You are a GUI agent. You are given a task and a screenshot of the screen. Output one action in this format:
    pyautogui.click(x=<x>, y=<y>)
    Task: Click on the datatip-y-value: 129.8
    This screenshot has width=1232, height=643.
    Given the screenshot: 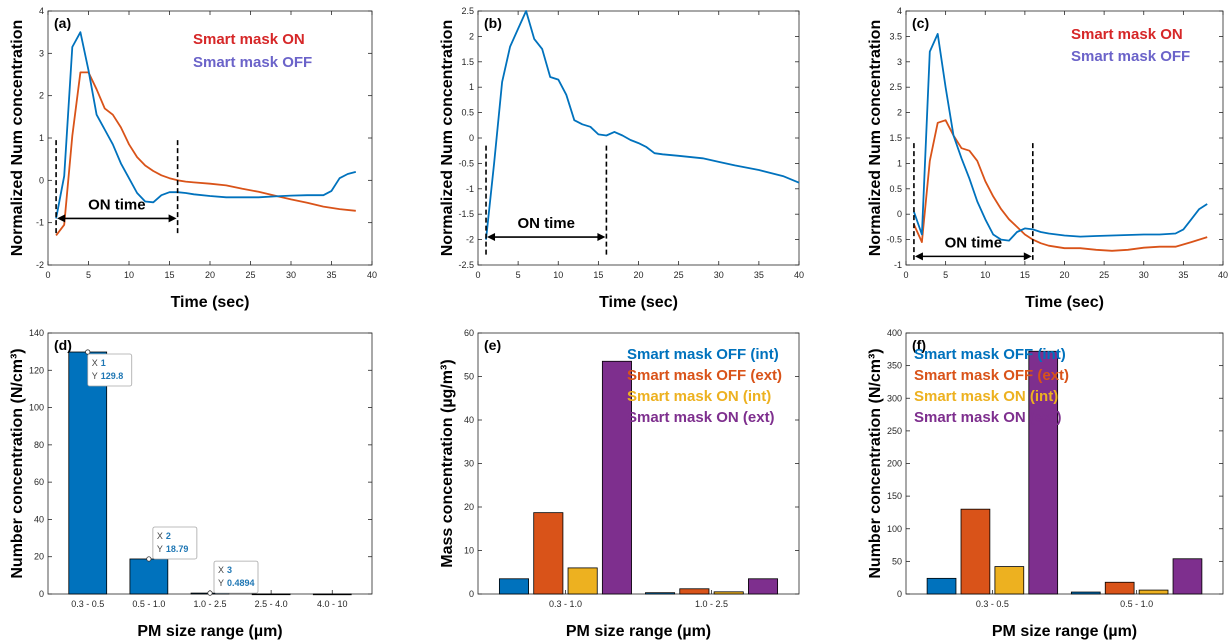 What is the action you would take?
    pyautogui.click(x=112, y=376)
    